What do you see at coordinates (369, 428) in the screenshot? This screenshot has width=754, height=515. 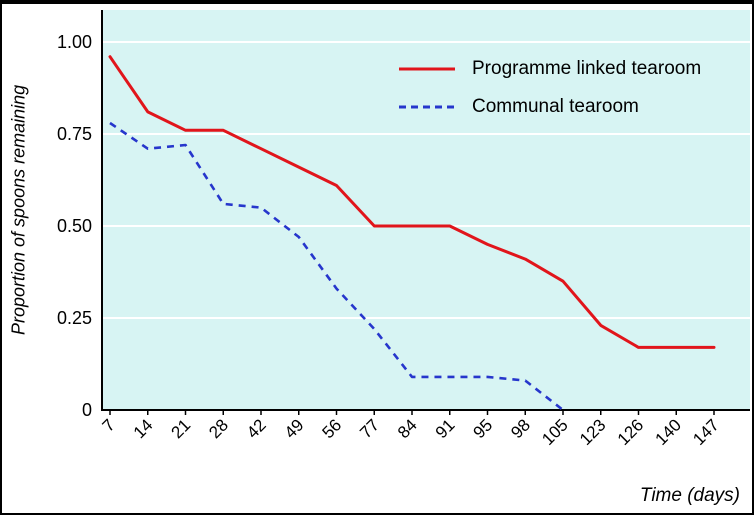 I see `x-tick-label: 77` at bounding box center [369, 428].